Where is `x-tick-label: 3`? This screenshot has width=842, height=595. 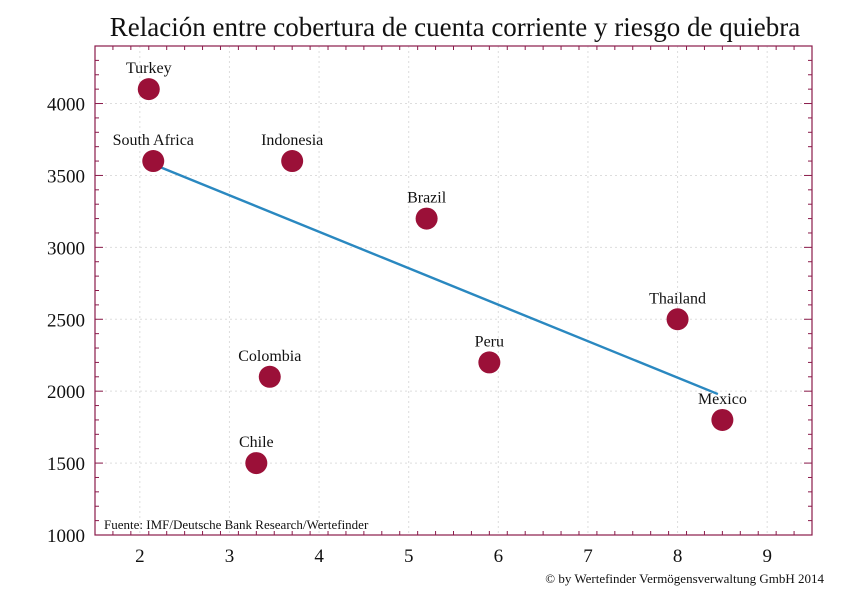
x-tick-label: 3 is located at coordinates (230, 556).